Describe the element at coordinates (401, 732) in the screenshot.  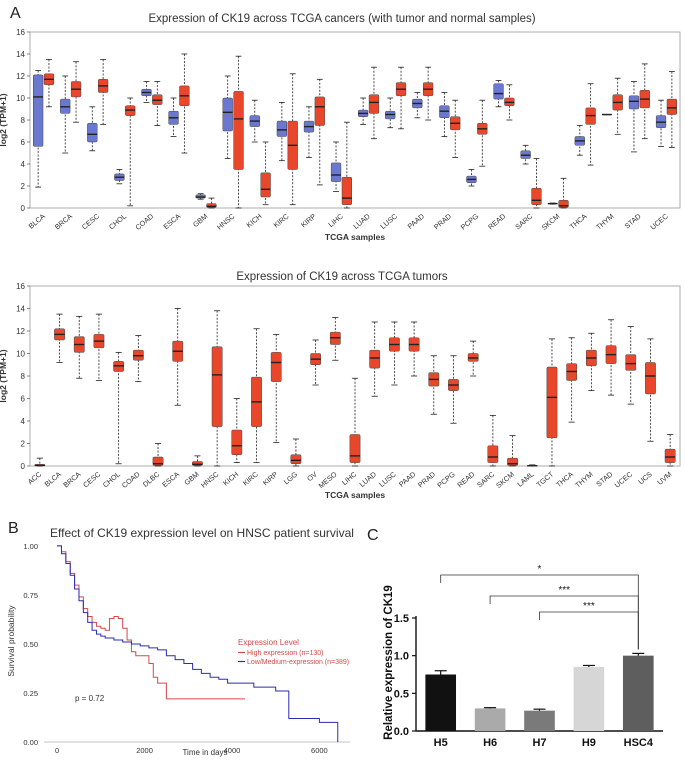
I see `y-tick-label: 0.0` at that location.